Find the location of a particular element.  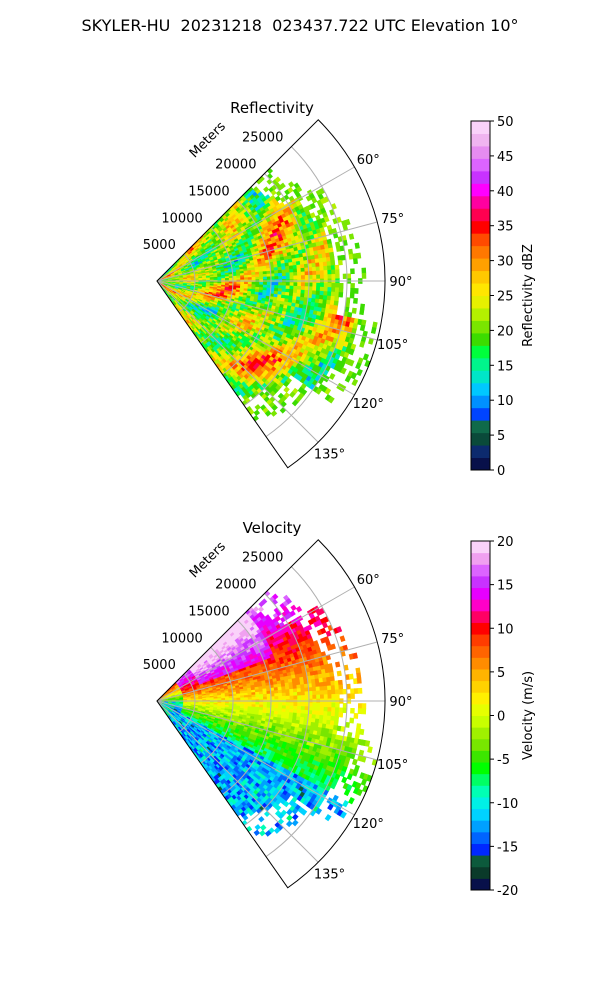

theta-tick-label: 135° is located at coordinates (329, 875).